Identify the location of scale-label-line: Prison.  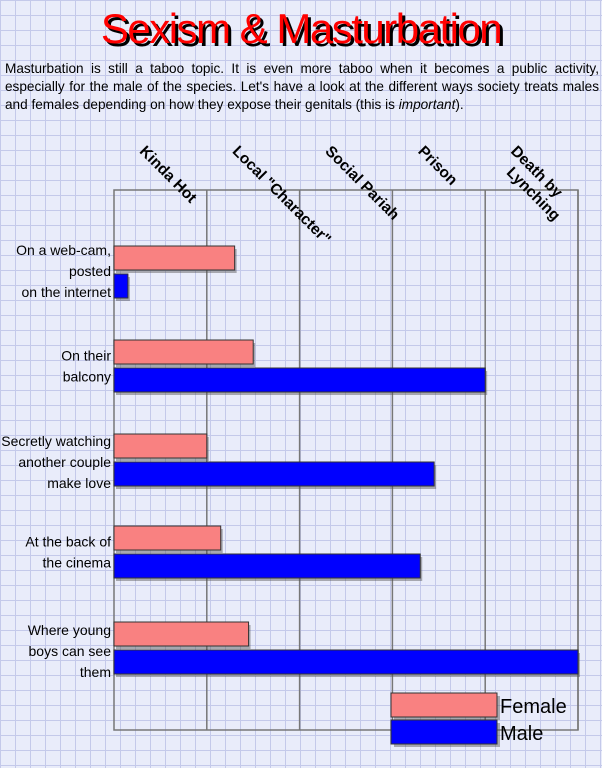
(437, 166).